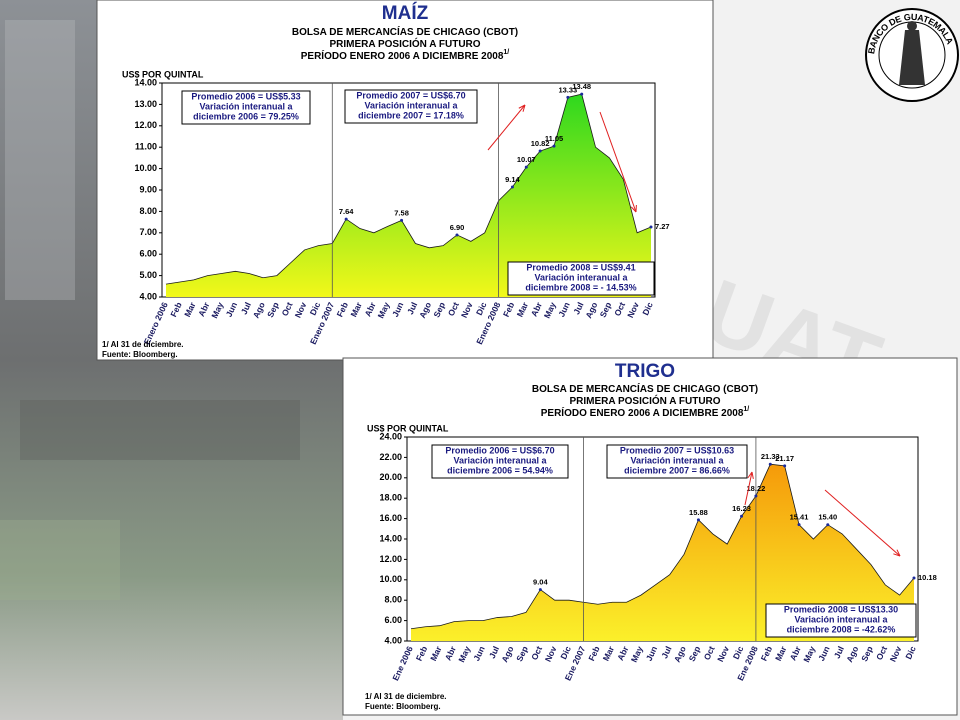 This screenshot has height=720, width=960. I want to click on value-label: 10.18, so click(927, 577).